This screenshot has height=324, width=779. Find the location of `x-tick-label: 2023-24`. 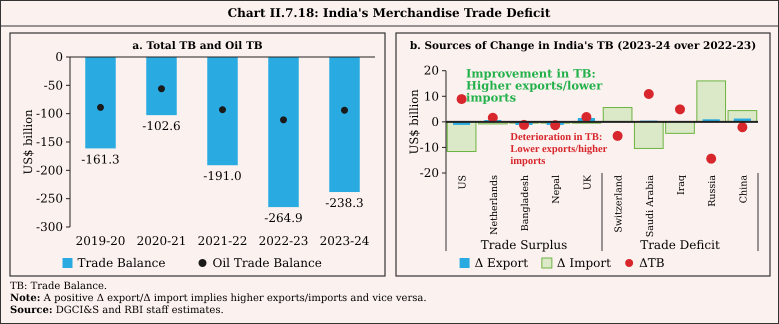

x-tick-label: 2023-24 is located at coordinates (345, 241).